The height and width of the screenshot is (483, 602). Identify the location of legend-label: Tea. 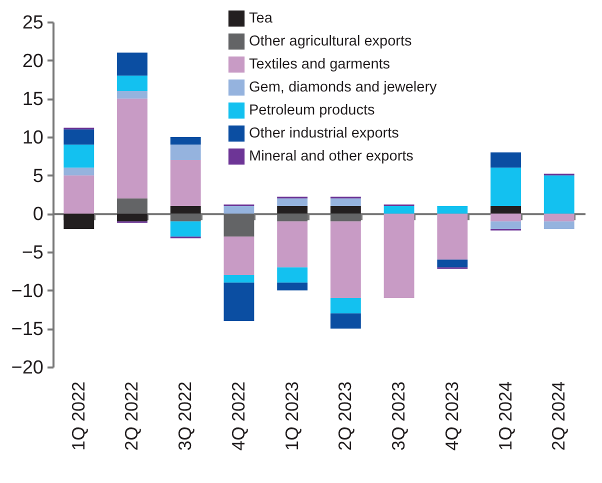
(261, 18).